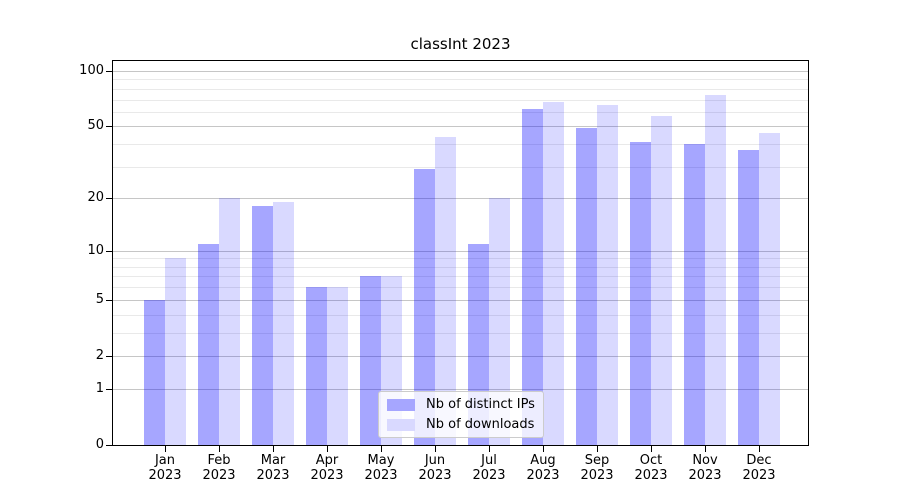 The height and width of the screenshot is (500, 900). I want to click on bar-may-ips, so click(370, 360).